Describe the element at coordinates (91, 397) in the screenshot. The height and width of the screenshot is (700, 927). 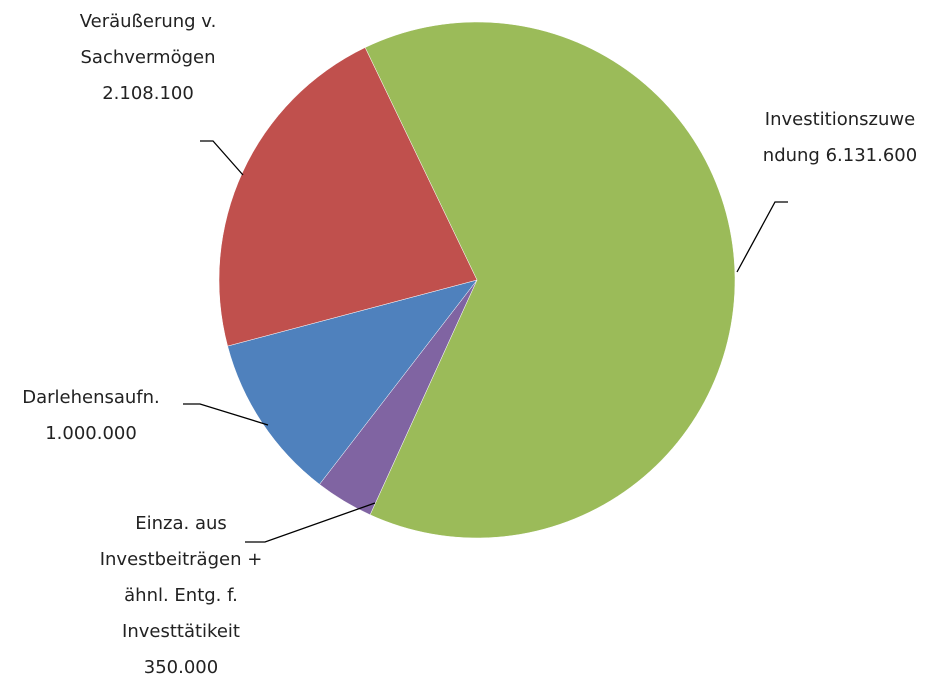
I see `category-label: Darlehensaufn.` at that location.